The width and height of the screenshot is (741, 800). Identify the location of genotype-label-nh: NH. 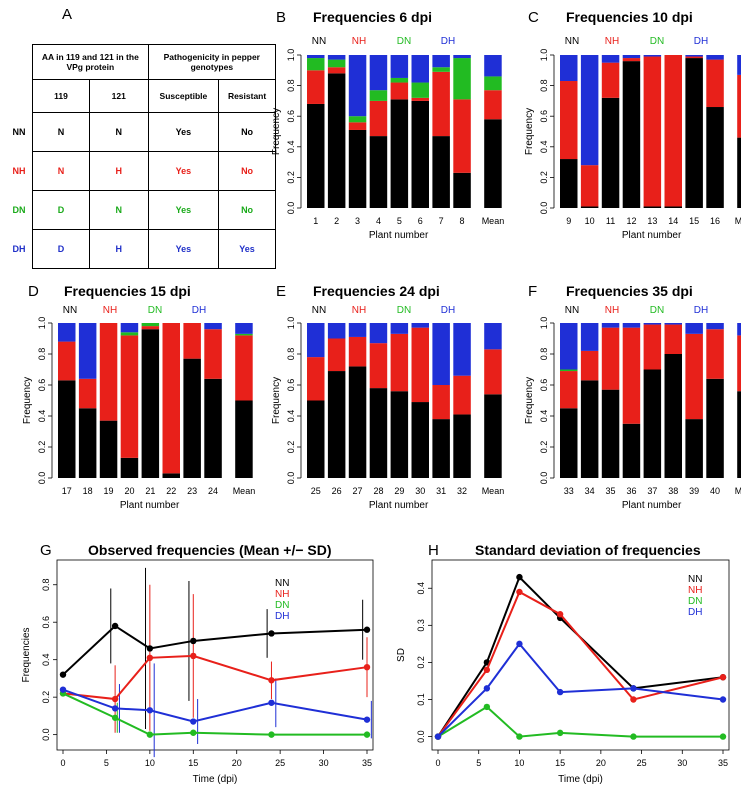
(359, 41).